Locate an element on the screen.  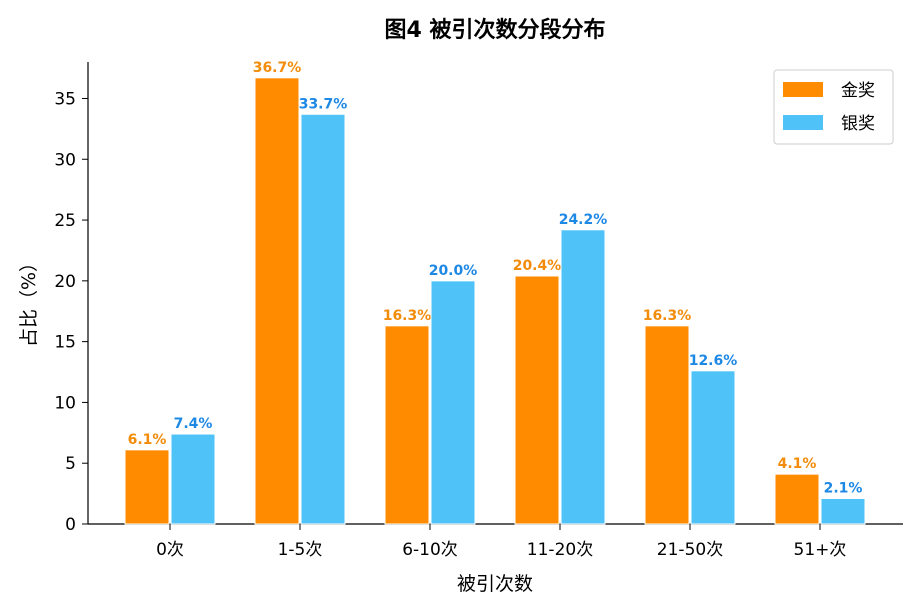
x-tick-label: 6-10次 is located at coordinates (430, 550).